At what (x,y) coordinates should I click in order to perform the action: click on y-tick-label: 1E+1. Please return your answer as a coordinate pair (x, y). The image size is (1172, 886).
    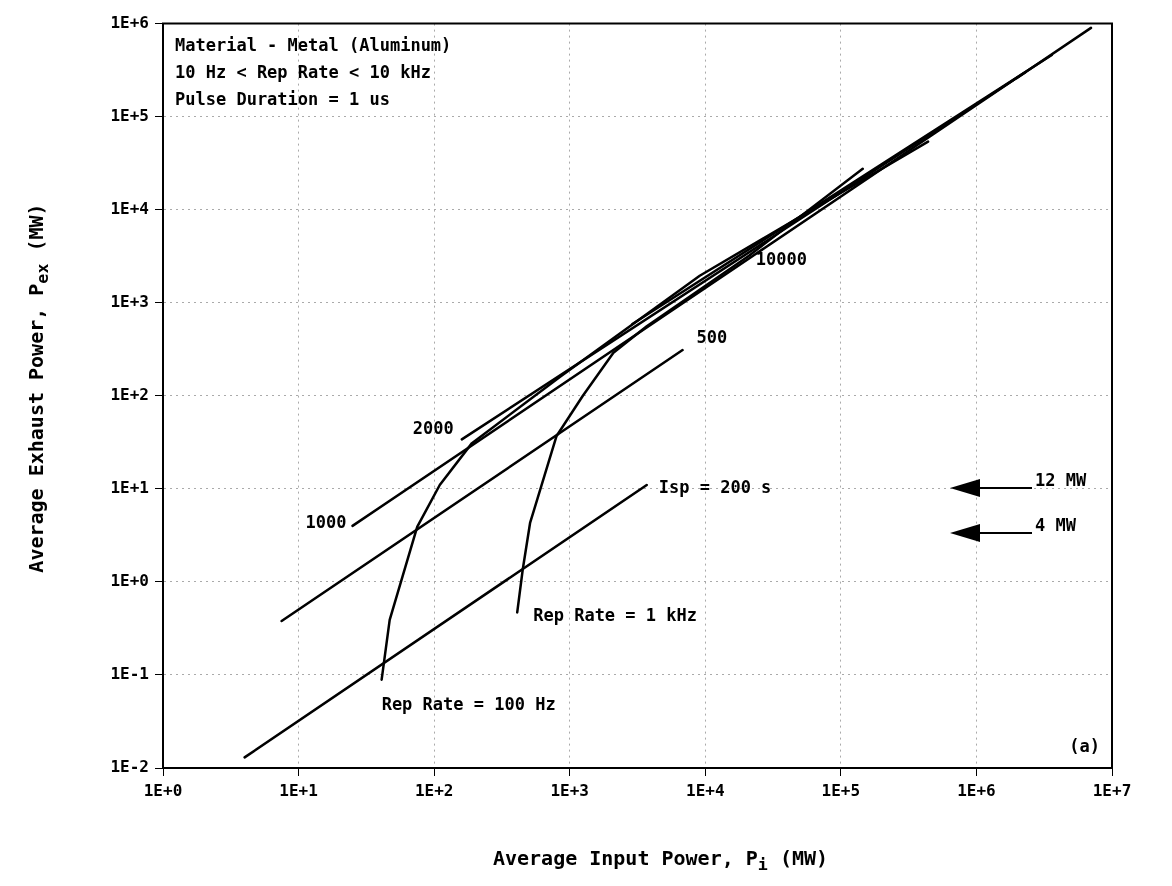
    Looking at the image, I should click on (129, 488).